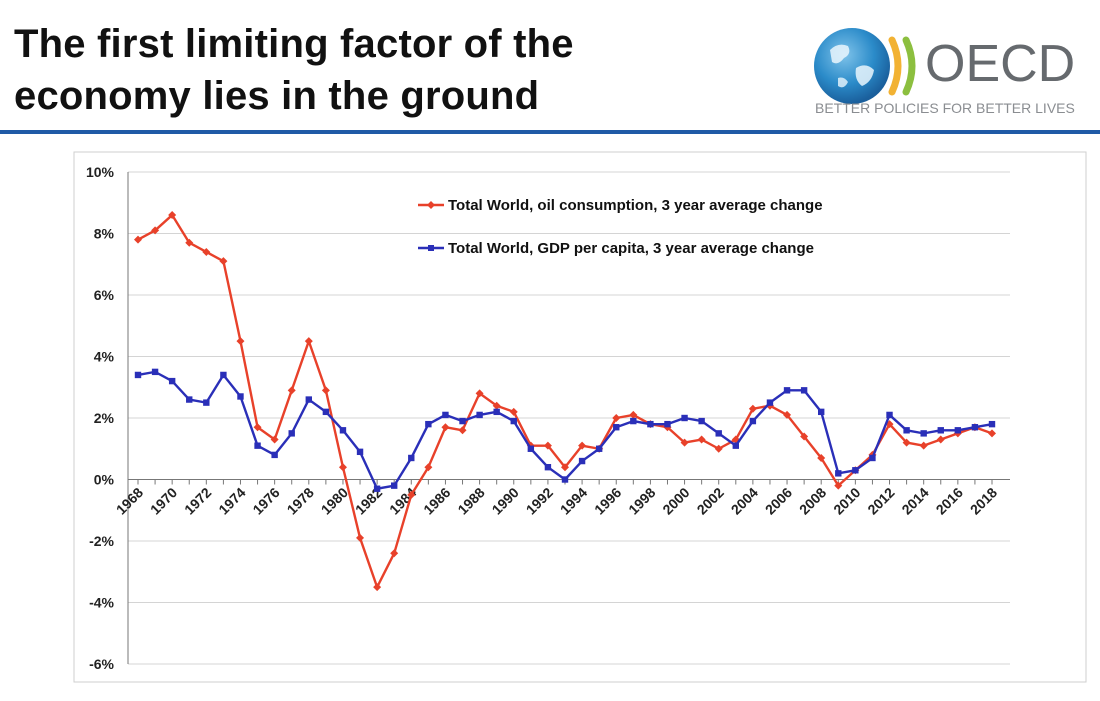 This screenshot has width=1100, height=701. Describe the element at coordinates (277, 96) in the screenshot. I see `title-line-2: economy lies in the ground` at that location.